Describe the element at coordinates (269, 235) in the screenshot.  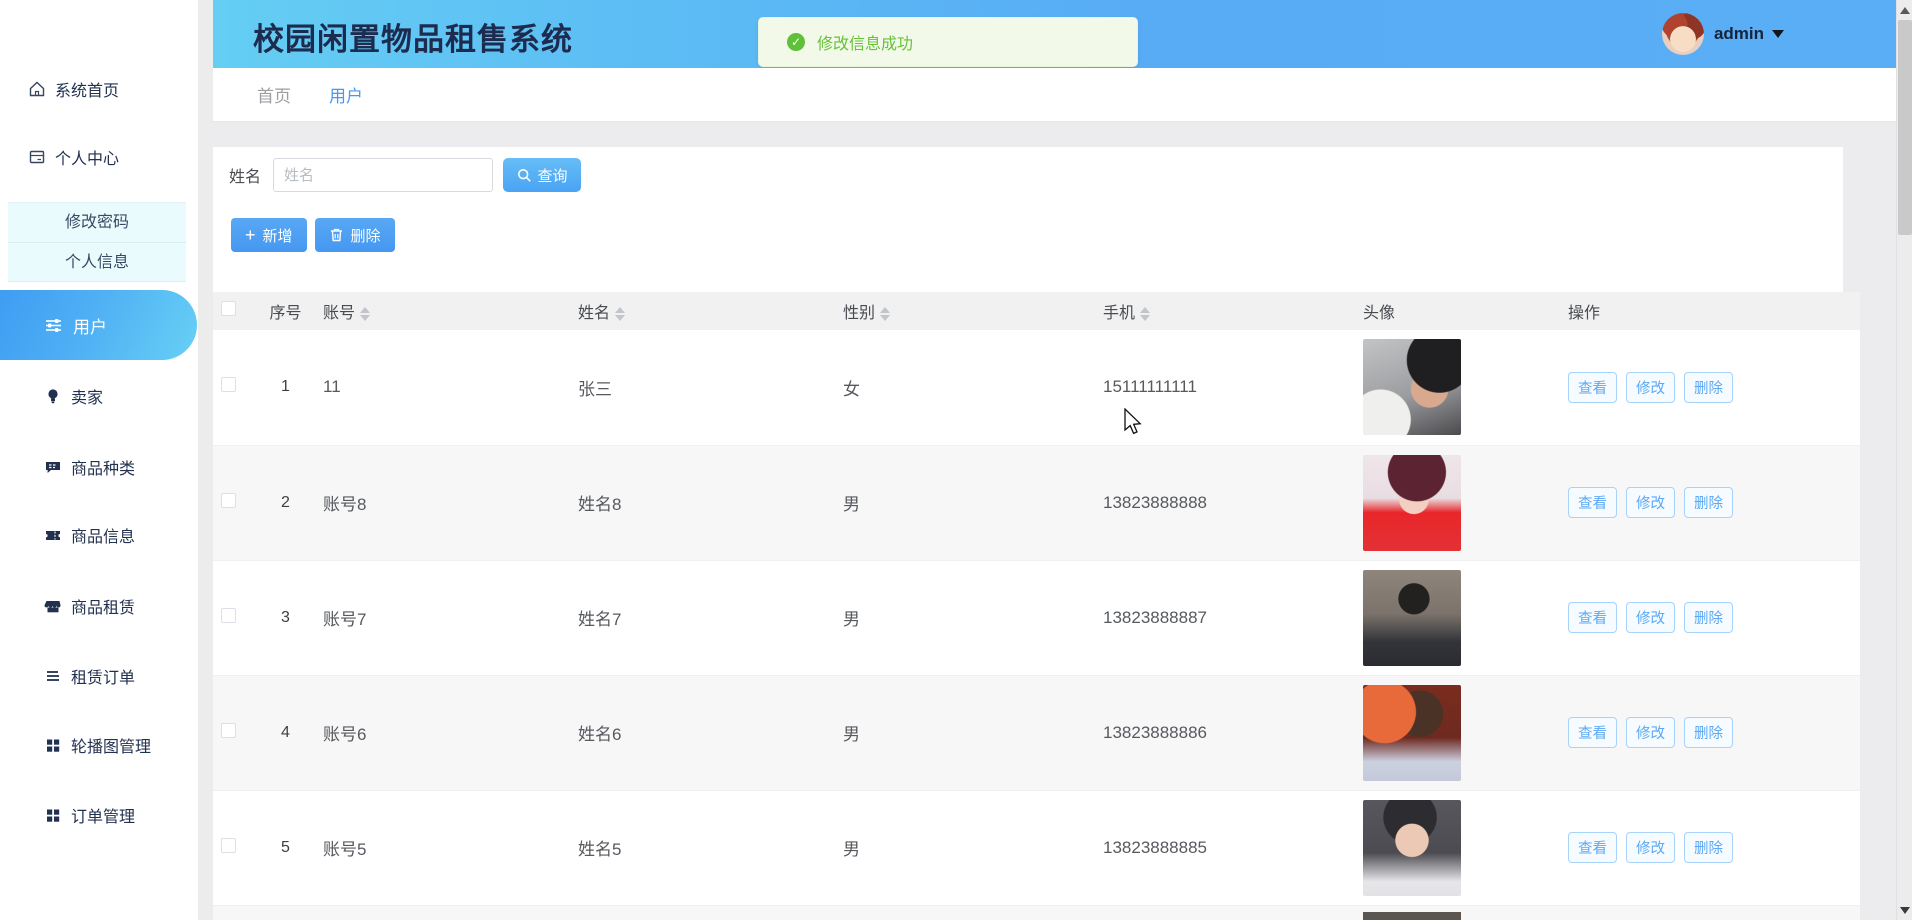
I see `add-button: + 新增` at that location.